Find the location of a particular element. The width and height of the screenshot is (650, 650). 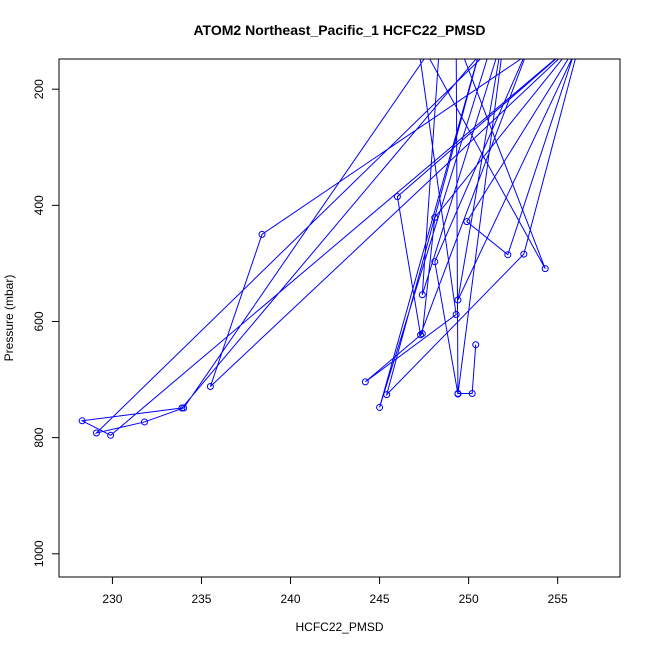

x-tick-label: 245 is located at coordinates (380, 599).